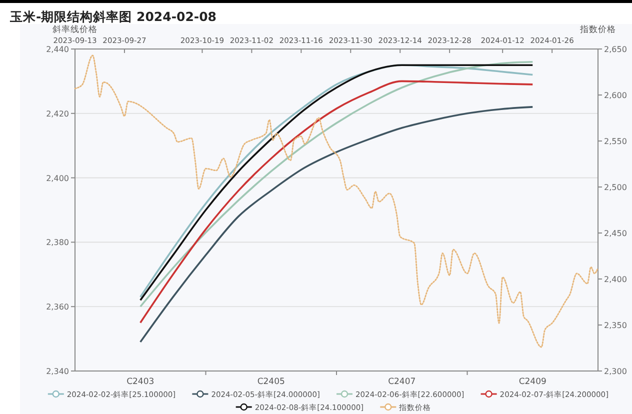 This screenshot has width=632, height=414. What do you see at coordinates (140, 382) in the screenshot?
I see `x-tick-label: C2403` at bounding box center [140, 382].